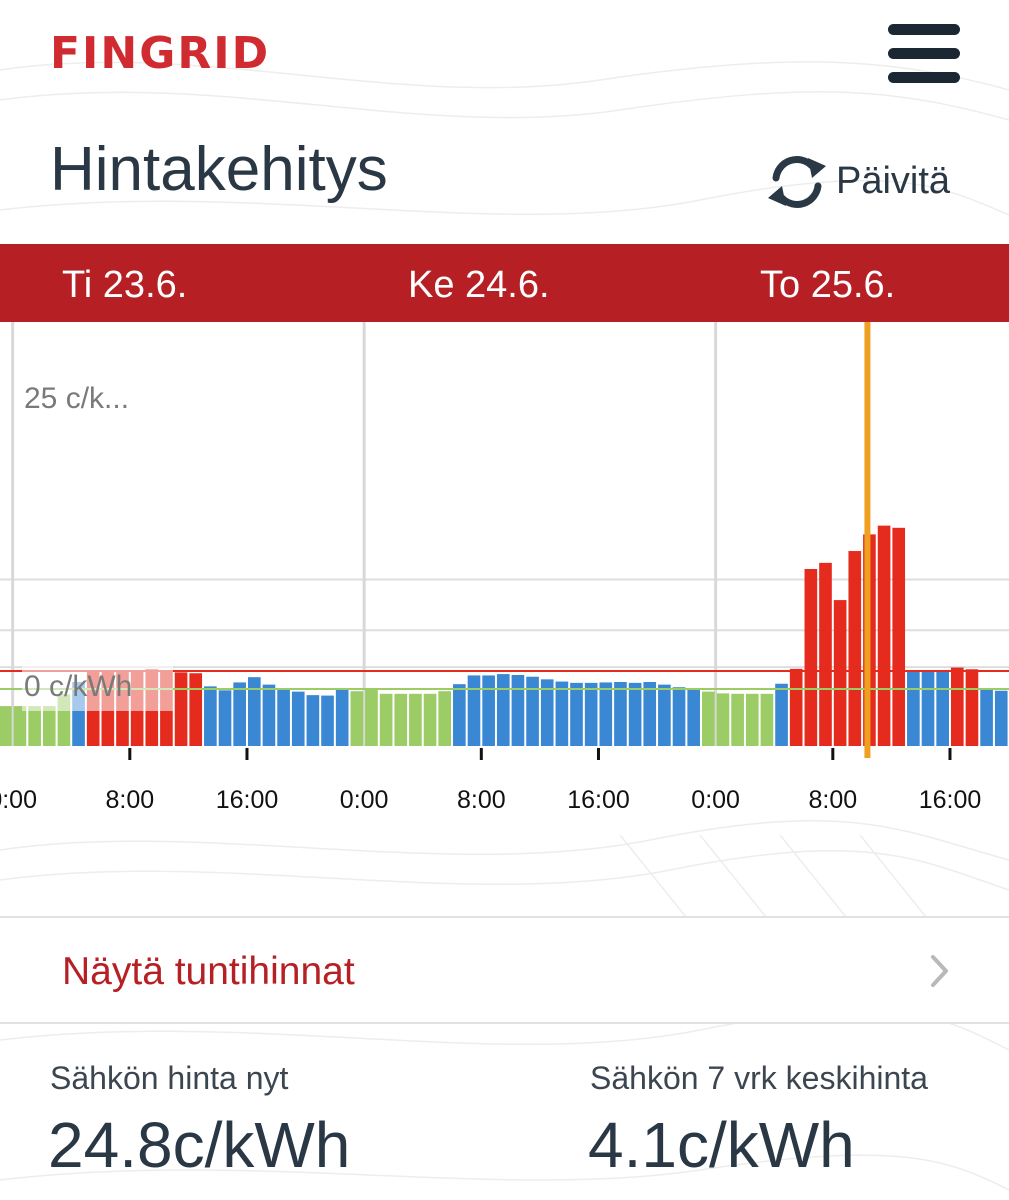 This screenshot has height=1200, width=1009. Describe the element at coordinates (797, 182) in the screenshot. I see `refresh-icon` at that location.